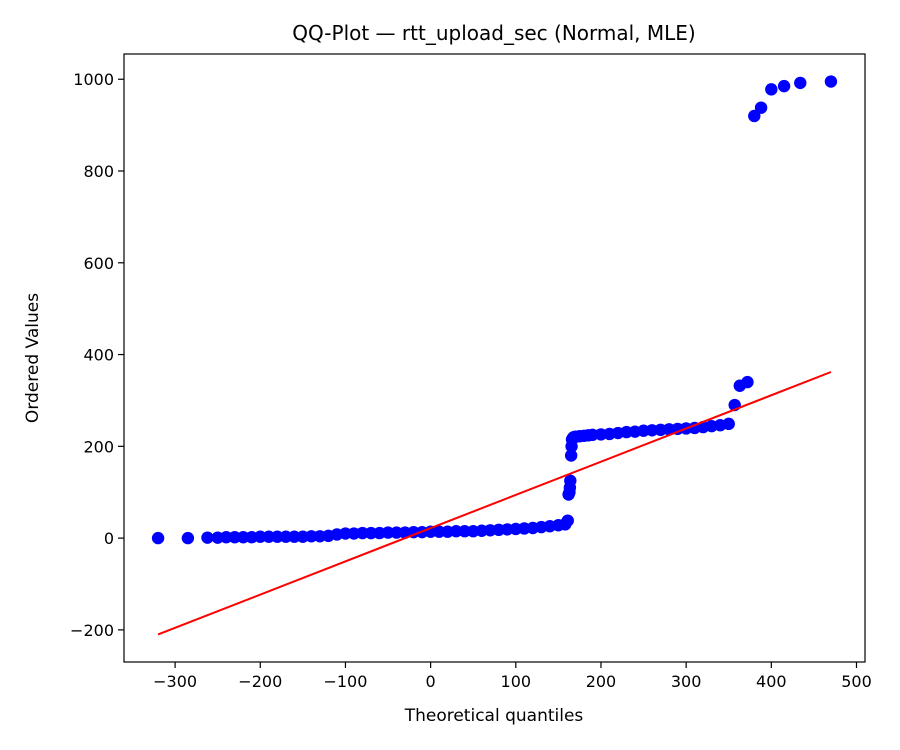 The image size is (900, 750). I want to click on y-axis-label: Ordered Values, so click(33, 358).